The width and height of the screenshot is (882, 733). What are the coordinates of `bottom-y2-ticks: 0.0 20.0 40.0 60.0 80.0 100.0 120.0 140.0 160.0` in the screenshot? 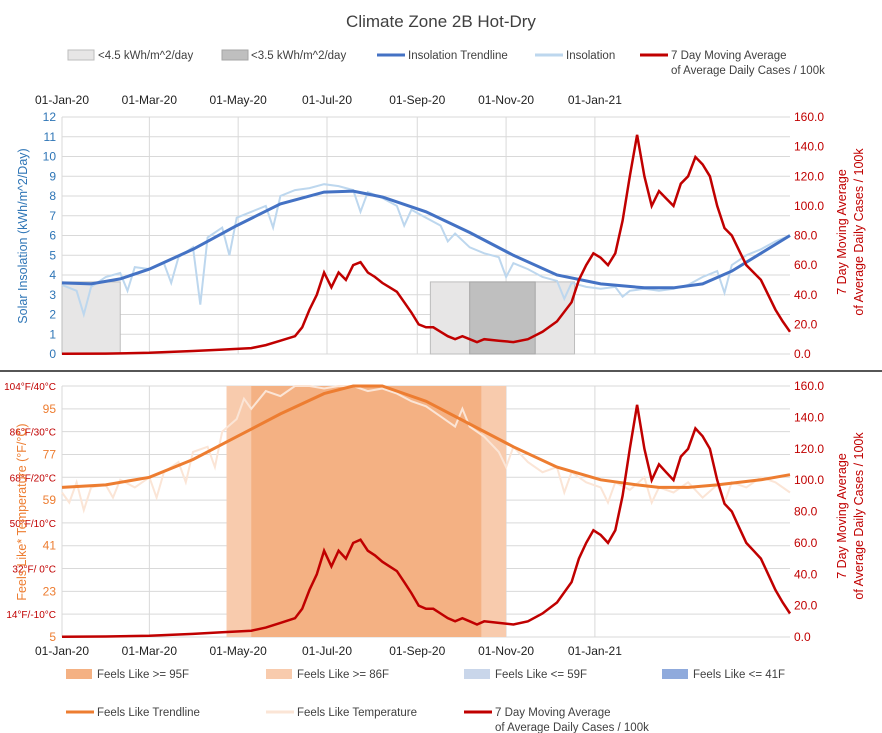 It's located at (809, 511).